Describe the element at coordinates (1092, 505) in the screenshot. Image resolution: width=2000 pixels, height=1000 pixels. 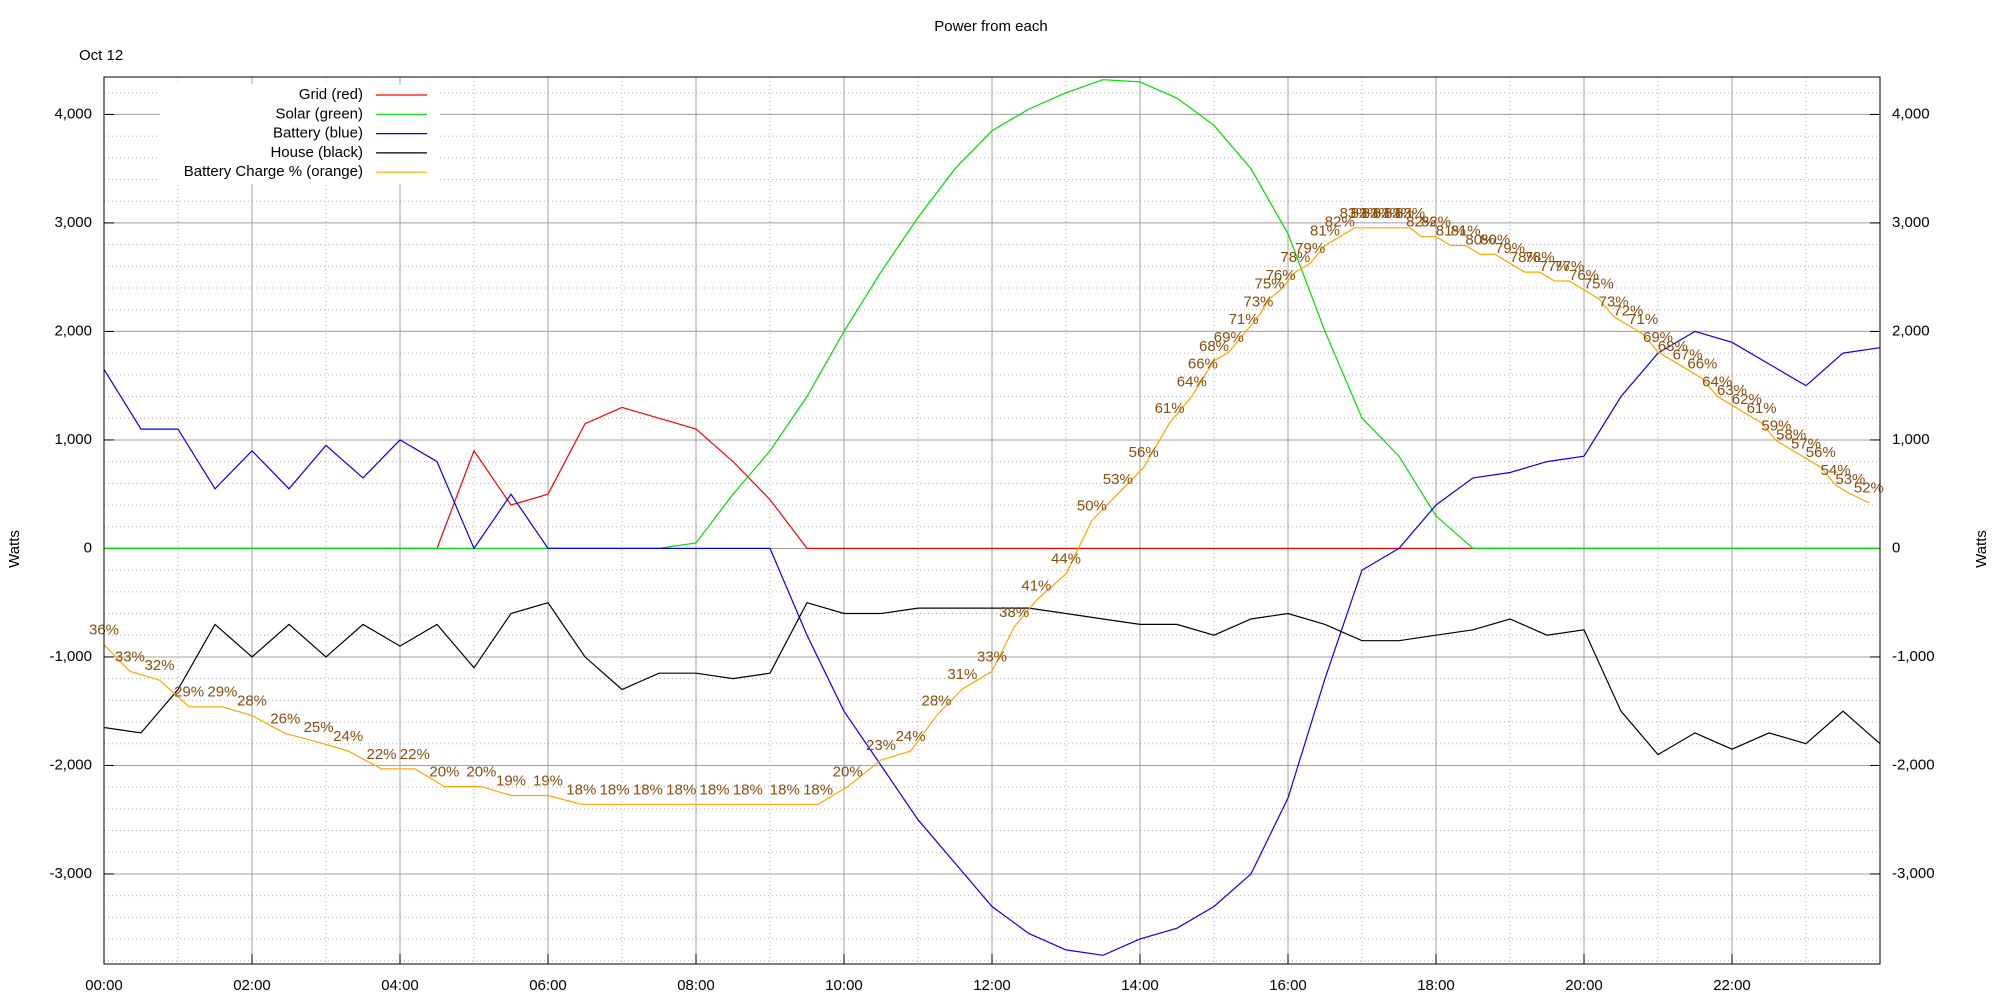
I see `data-label: 50%` at that location.